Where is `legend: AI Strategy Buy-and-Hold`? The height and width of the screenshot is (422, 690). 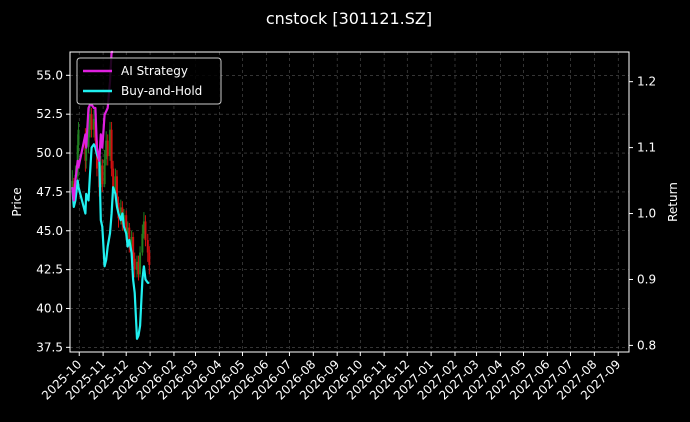
legend: AI Strategy Buy-and-Hold is located at coordinates (149, 81).